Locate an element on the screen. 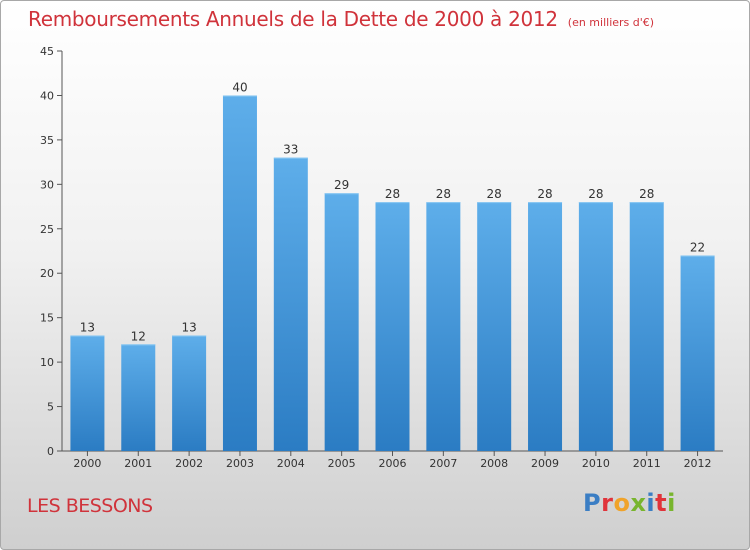  bar-value-label: 29 is located at coordinates (341, 185).